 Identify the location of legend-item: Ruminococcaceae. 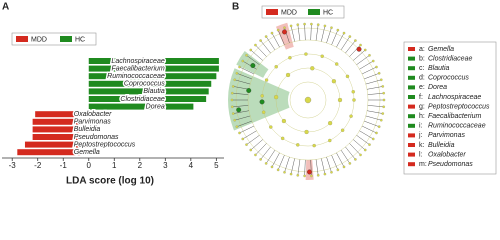
(457, 126).